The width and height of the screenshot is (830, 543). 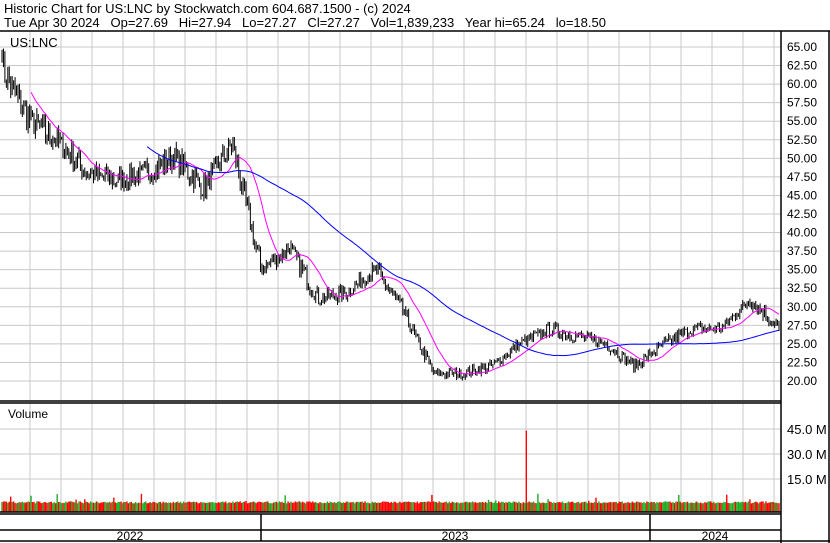 I want to click on year-label: 2024, so click(x=715, y=536).